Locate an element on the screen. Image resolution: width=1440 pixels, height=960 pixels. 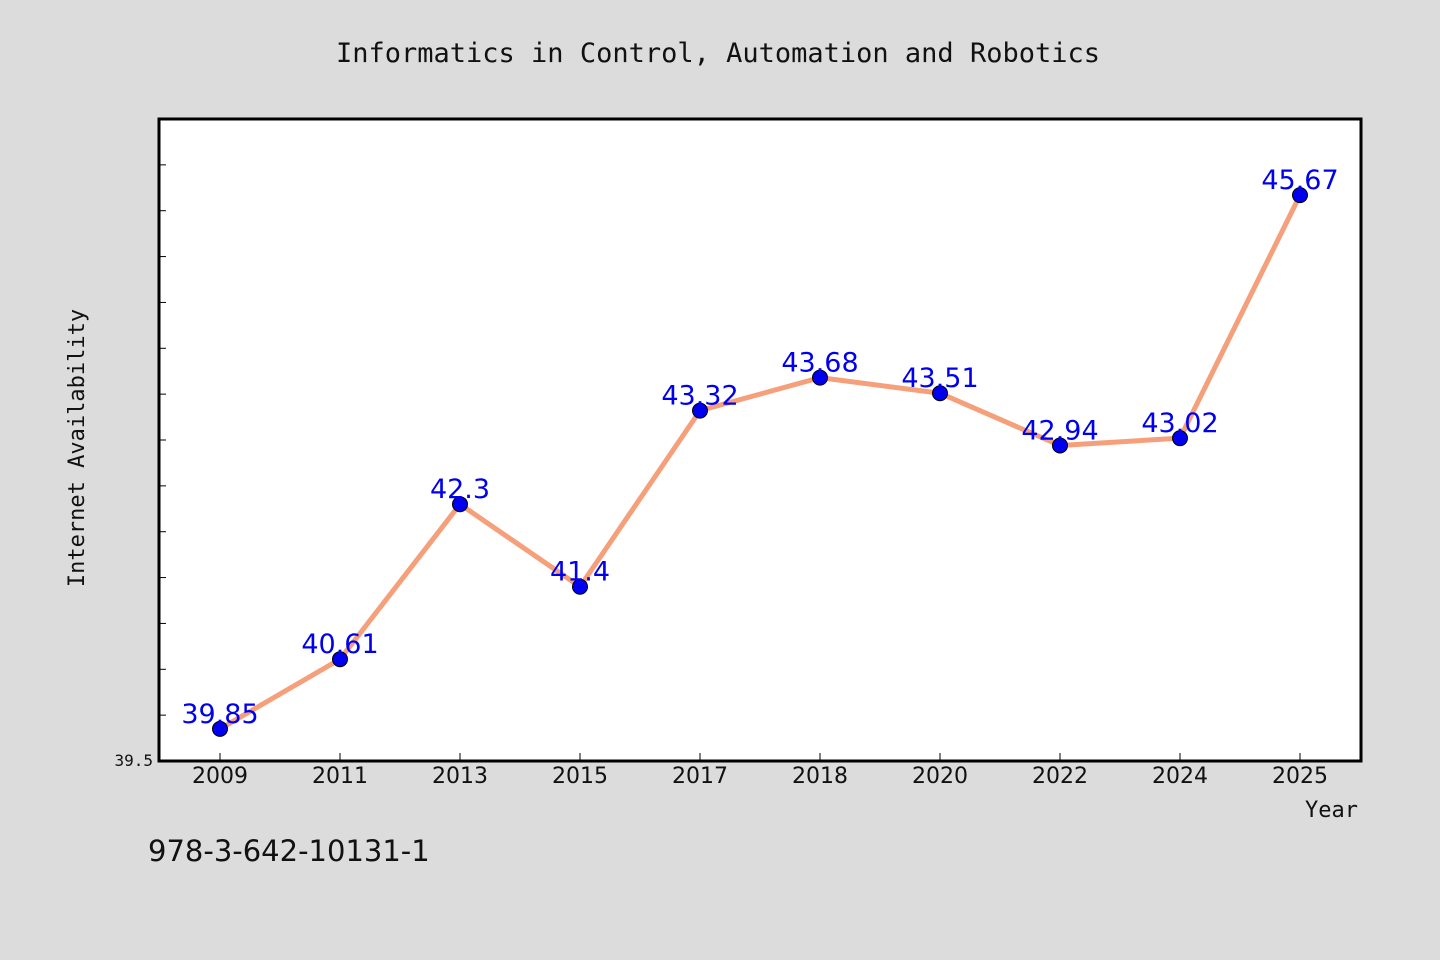
data-label: 40.61 is located at coordinates (339, 644).